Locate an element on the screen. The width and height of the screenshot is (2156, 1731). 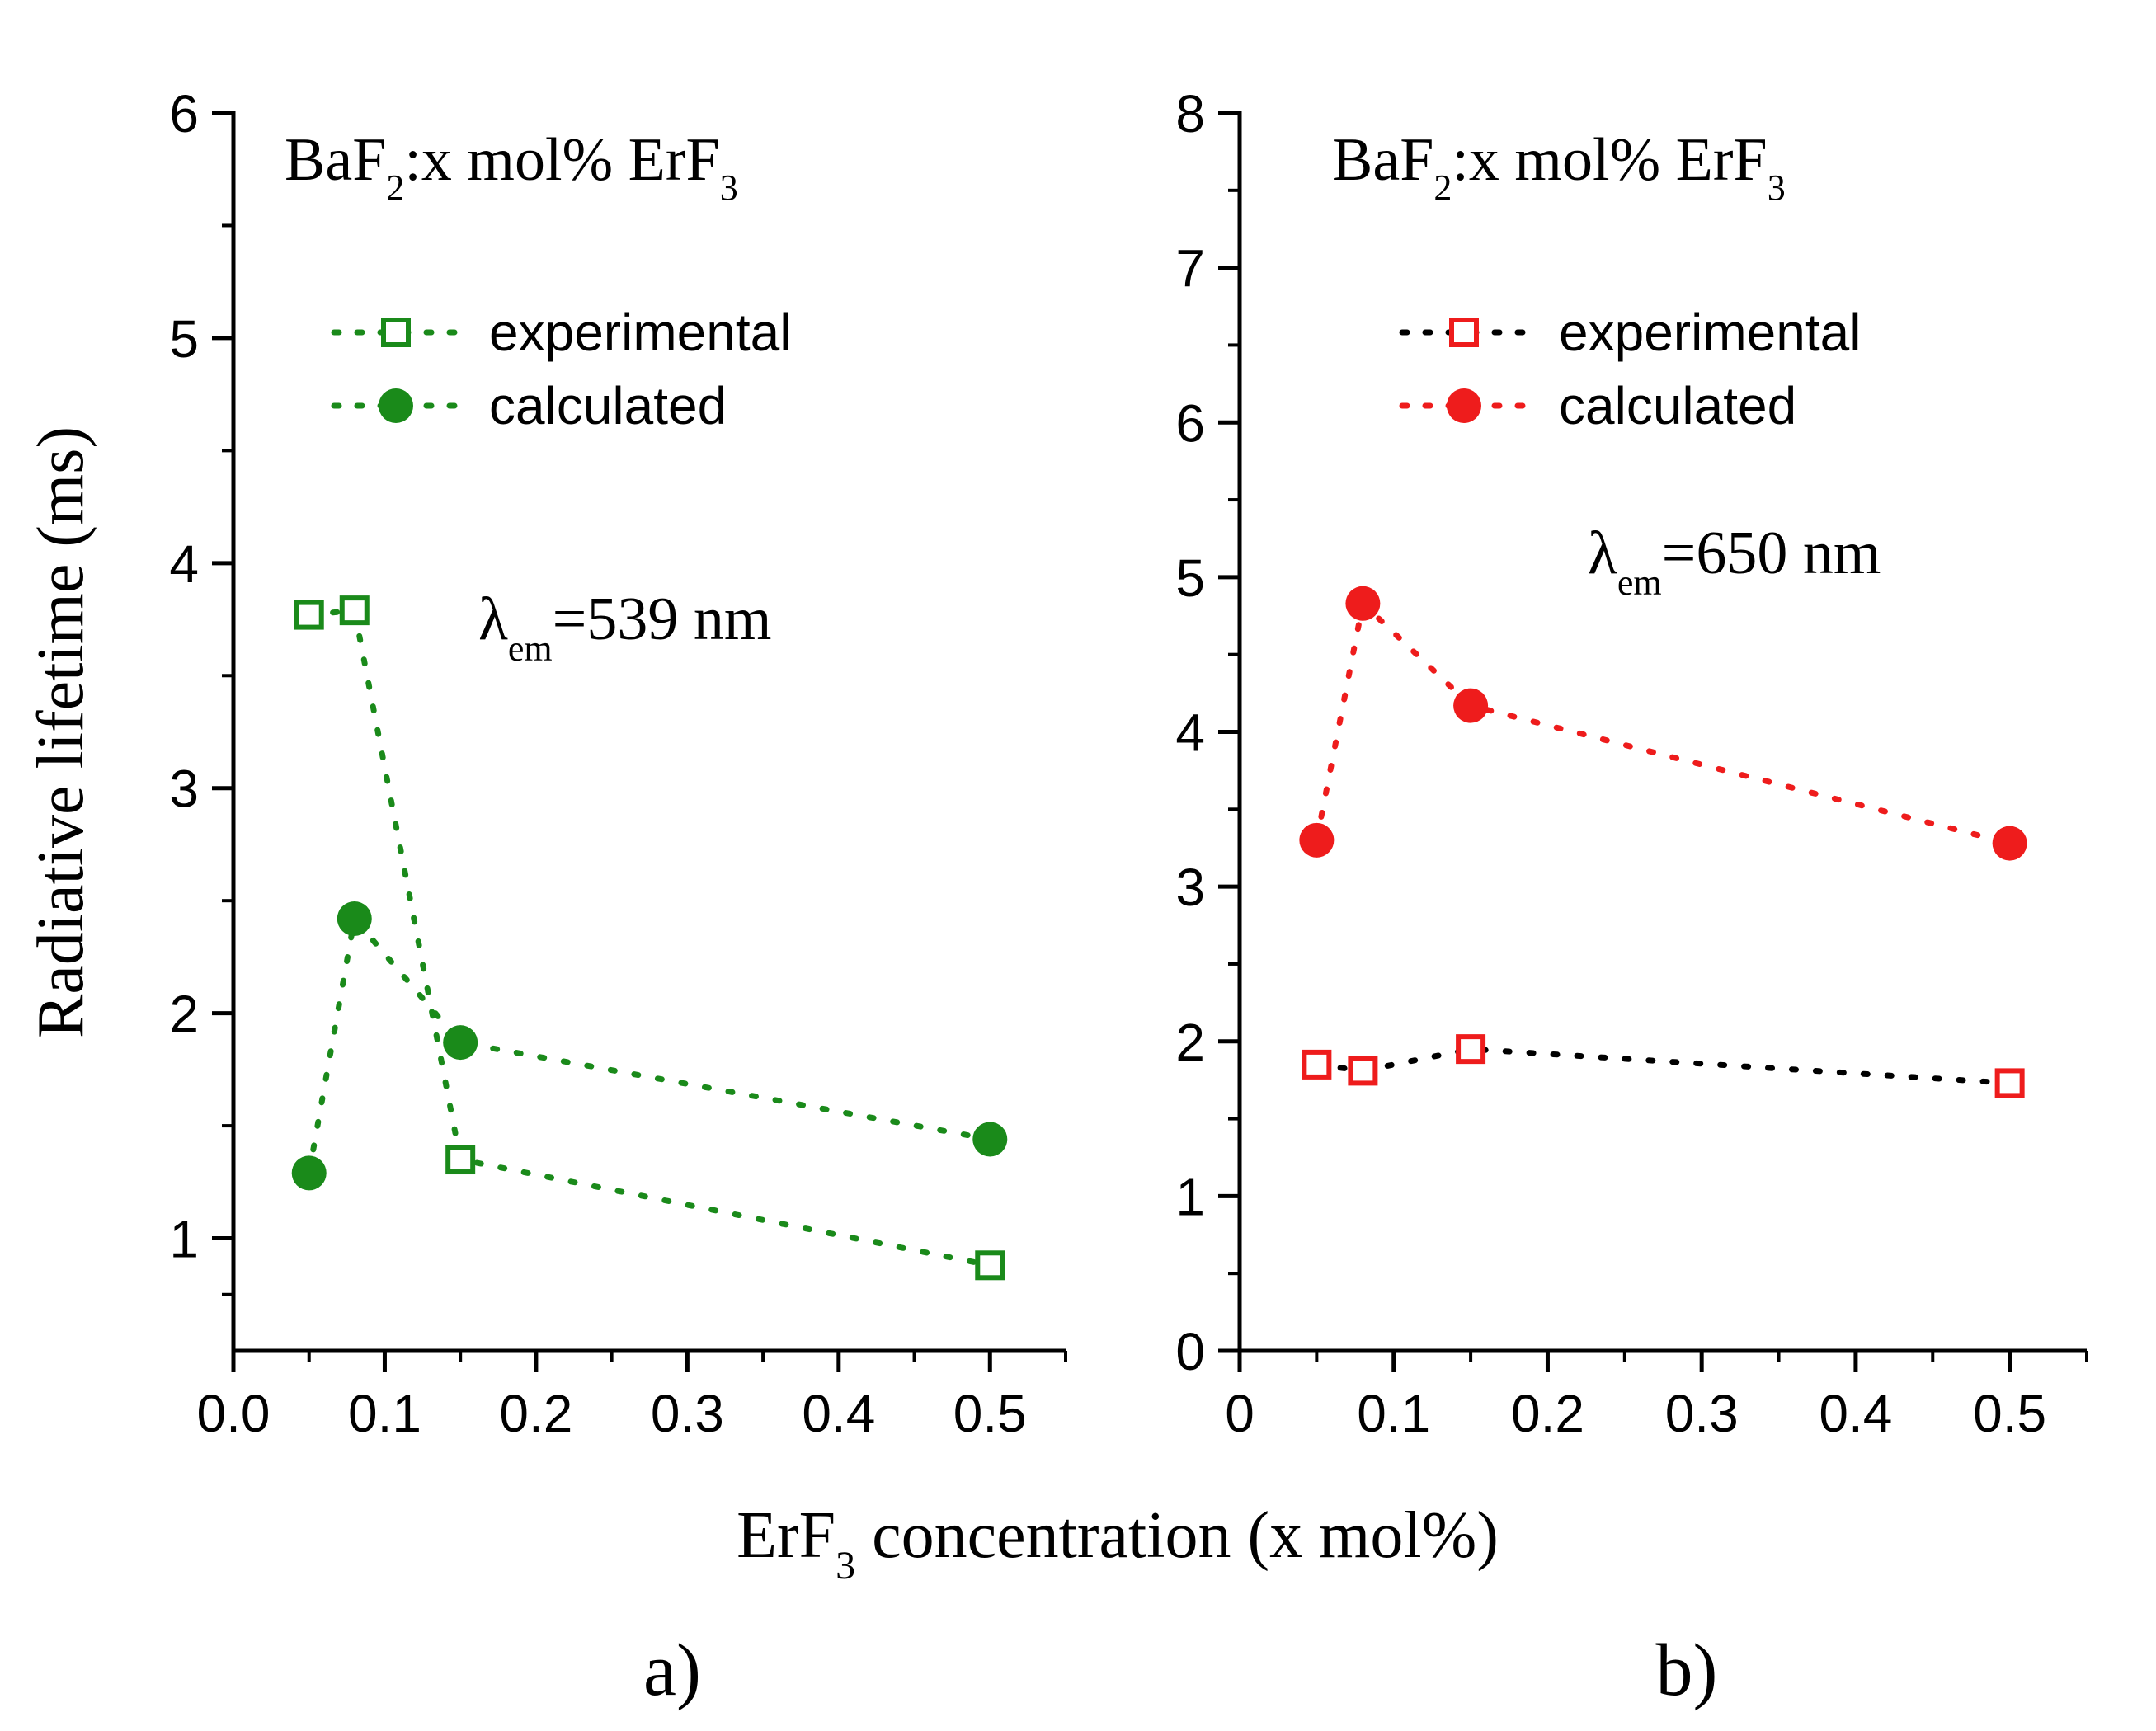
wavelength-annotation: λem=539 nm is located at coordinates (624, 627).